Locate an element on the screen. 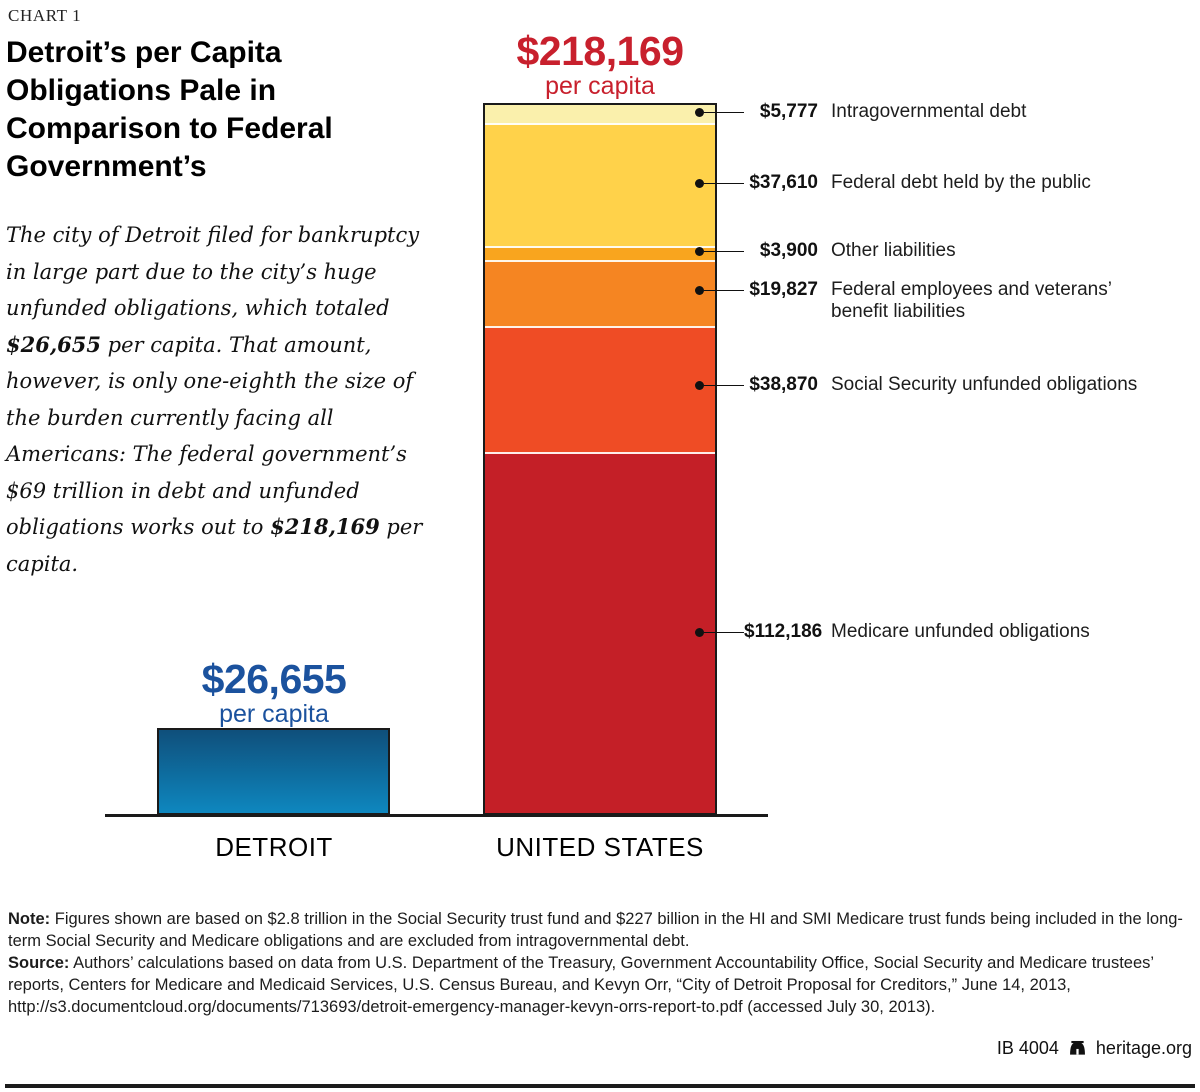 The width and height of the screenshot is (1200, 1092). x-axis-baseline is located at coordinates (436, 815).